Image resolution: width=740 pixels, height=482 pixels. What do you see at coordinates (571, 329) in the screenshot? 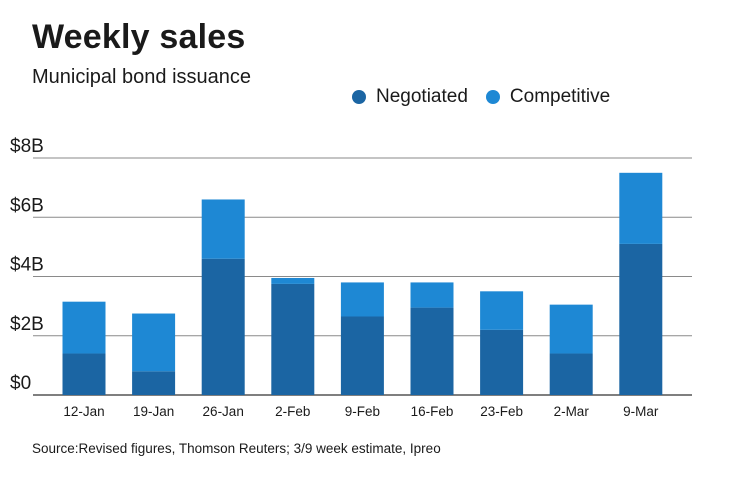
I see `bar-competitive-2-mar` at bounding box center [571, 329].